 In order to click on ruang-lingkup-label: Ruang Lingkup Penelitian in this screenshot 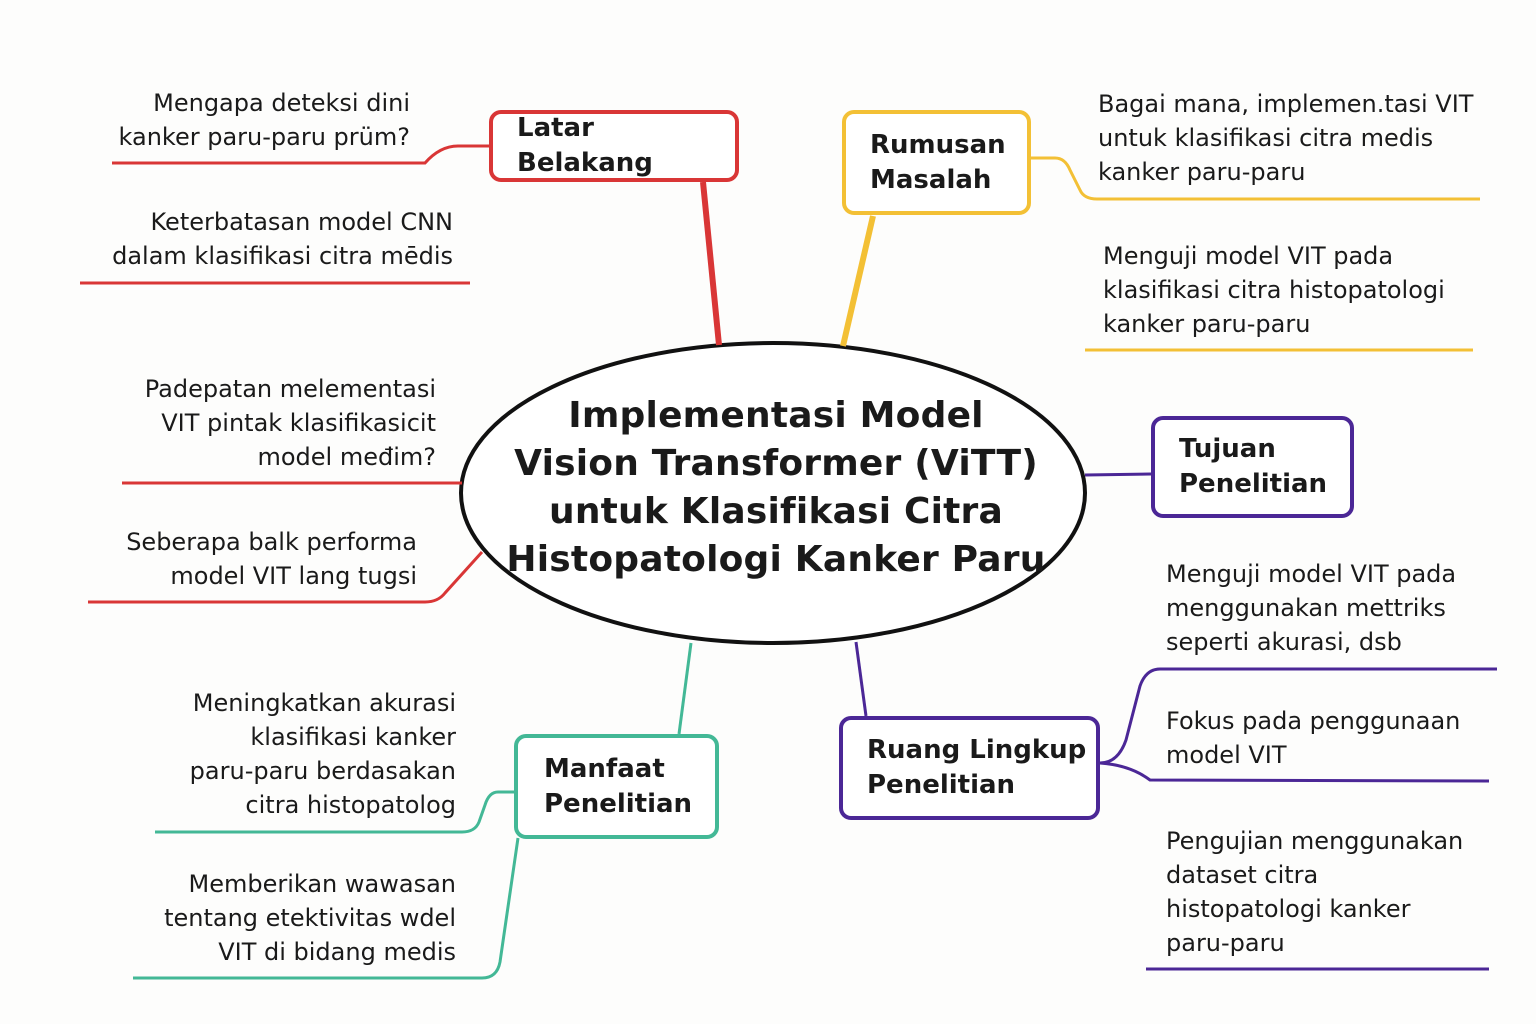, I will do `click(977, 767)`.